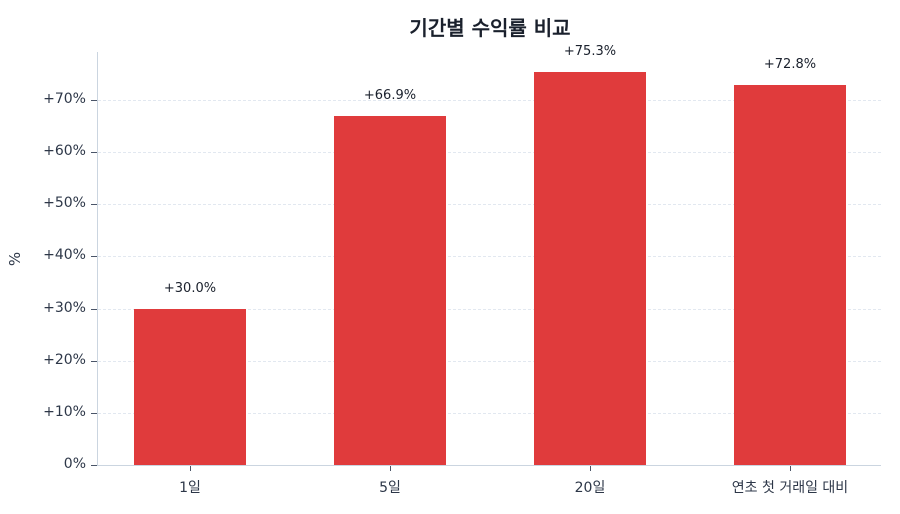 The height and width of the screenshot is (514, 900). Describe the element at coordinates (489, 465) in the screenshot. I see `x-axis-line` at that location.